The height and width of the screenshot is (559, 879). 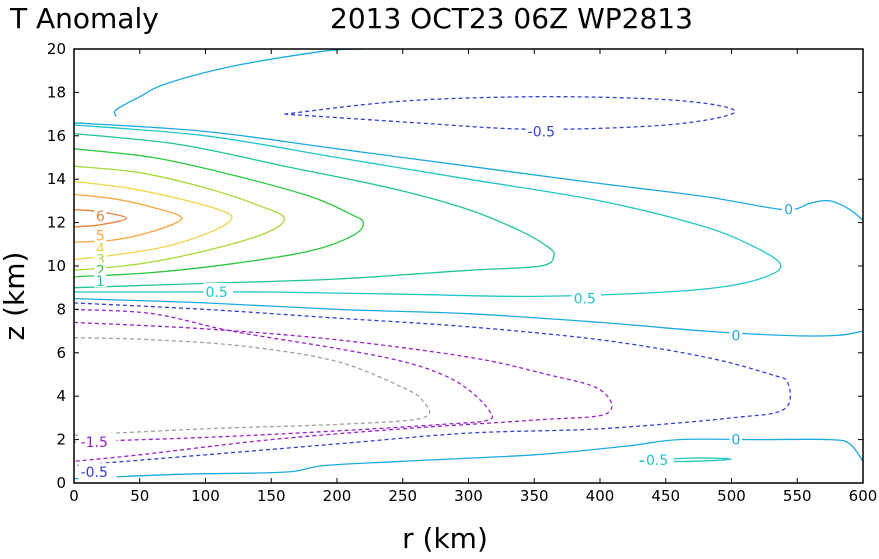 I want to click on x-tick-label: 300, so click(x=468, y=496).